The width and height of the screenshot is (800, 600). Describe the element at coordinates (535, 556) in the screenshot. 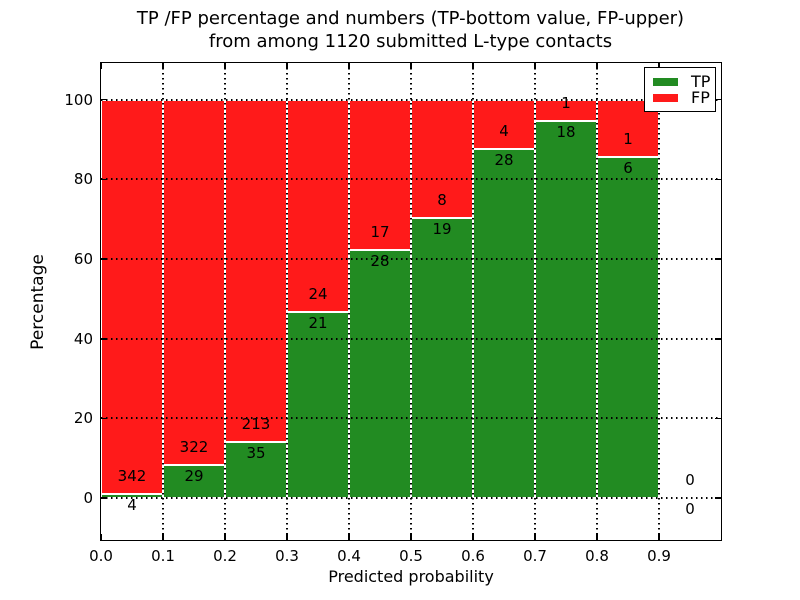

I see `x-tick-label: 0.7` at that location.